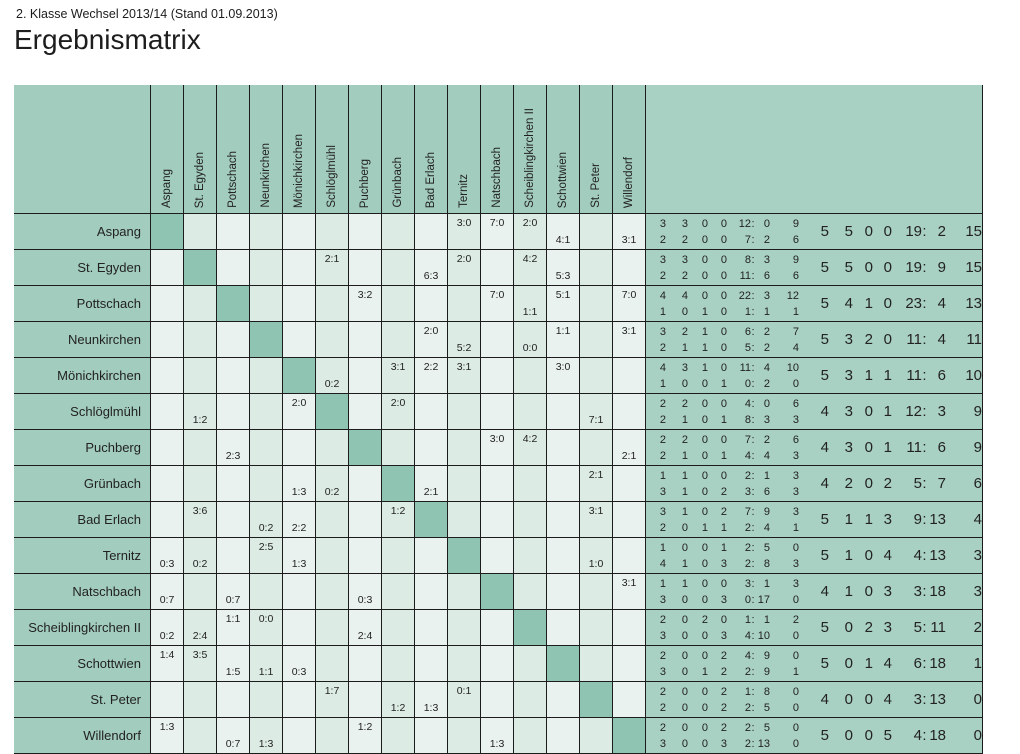 The height and width of the screenshot is (754, 1020). Describe the element at coordinates (813, 411) in the screenshot. I see `team-stats: 2 2 0 0 4:0 6 2 1 0 1 8:3 3 4 3 0 1 12:3 9` at that location.